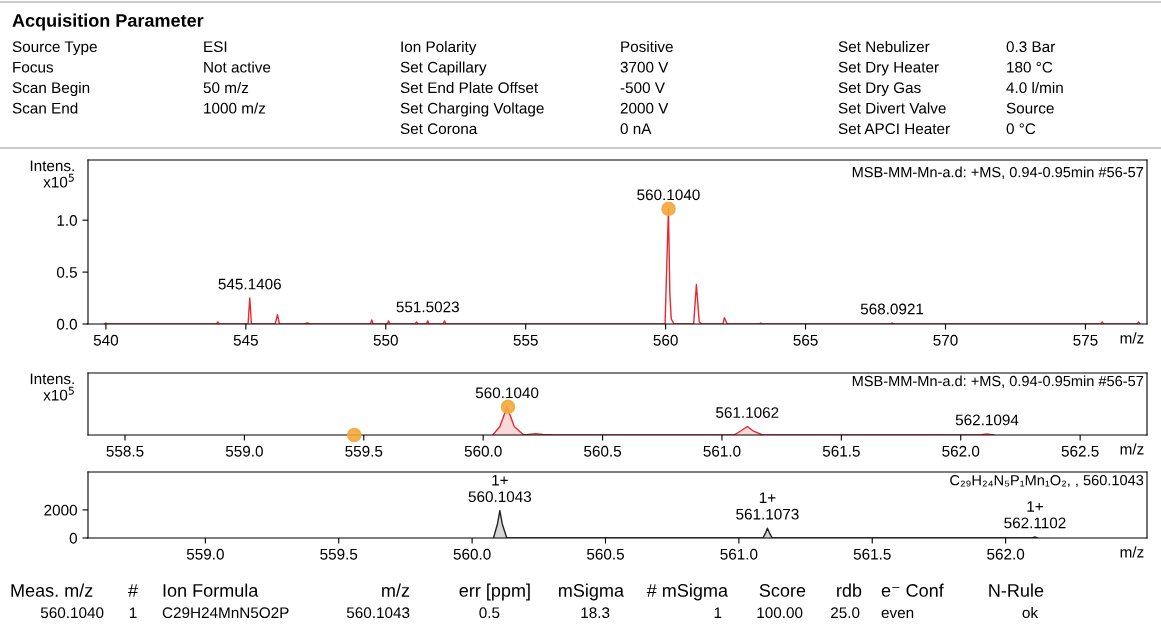 The height and width of the screenshot is (626, 1161). What do you see at coordinates (45, 108) in the screenshot?
I see `text: Scan End` at bounding box center [45, 108].